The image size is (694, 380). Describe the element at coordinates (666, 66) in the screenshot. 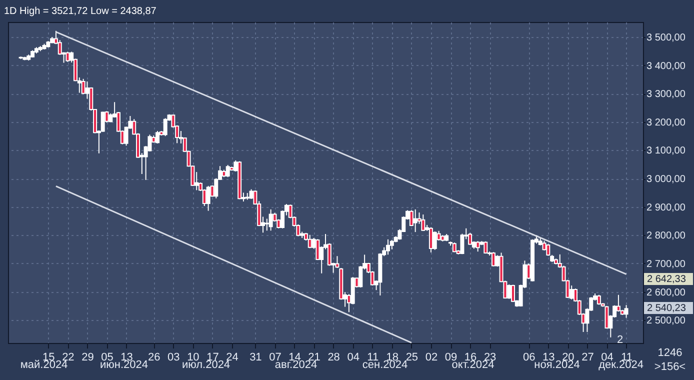

I see `y-tick-label: 3 400,00` at that location.